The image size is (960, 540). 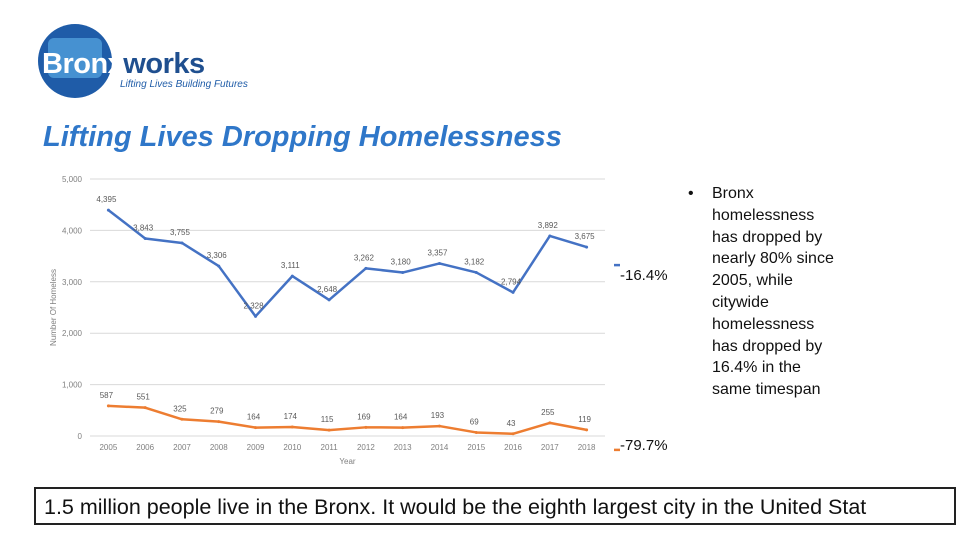 I want to click on data-label-citywide: 3,755, so click(x=180, y=232).